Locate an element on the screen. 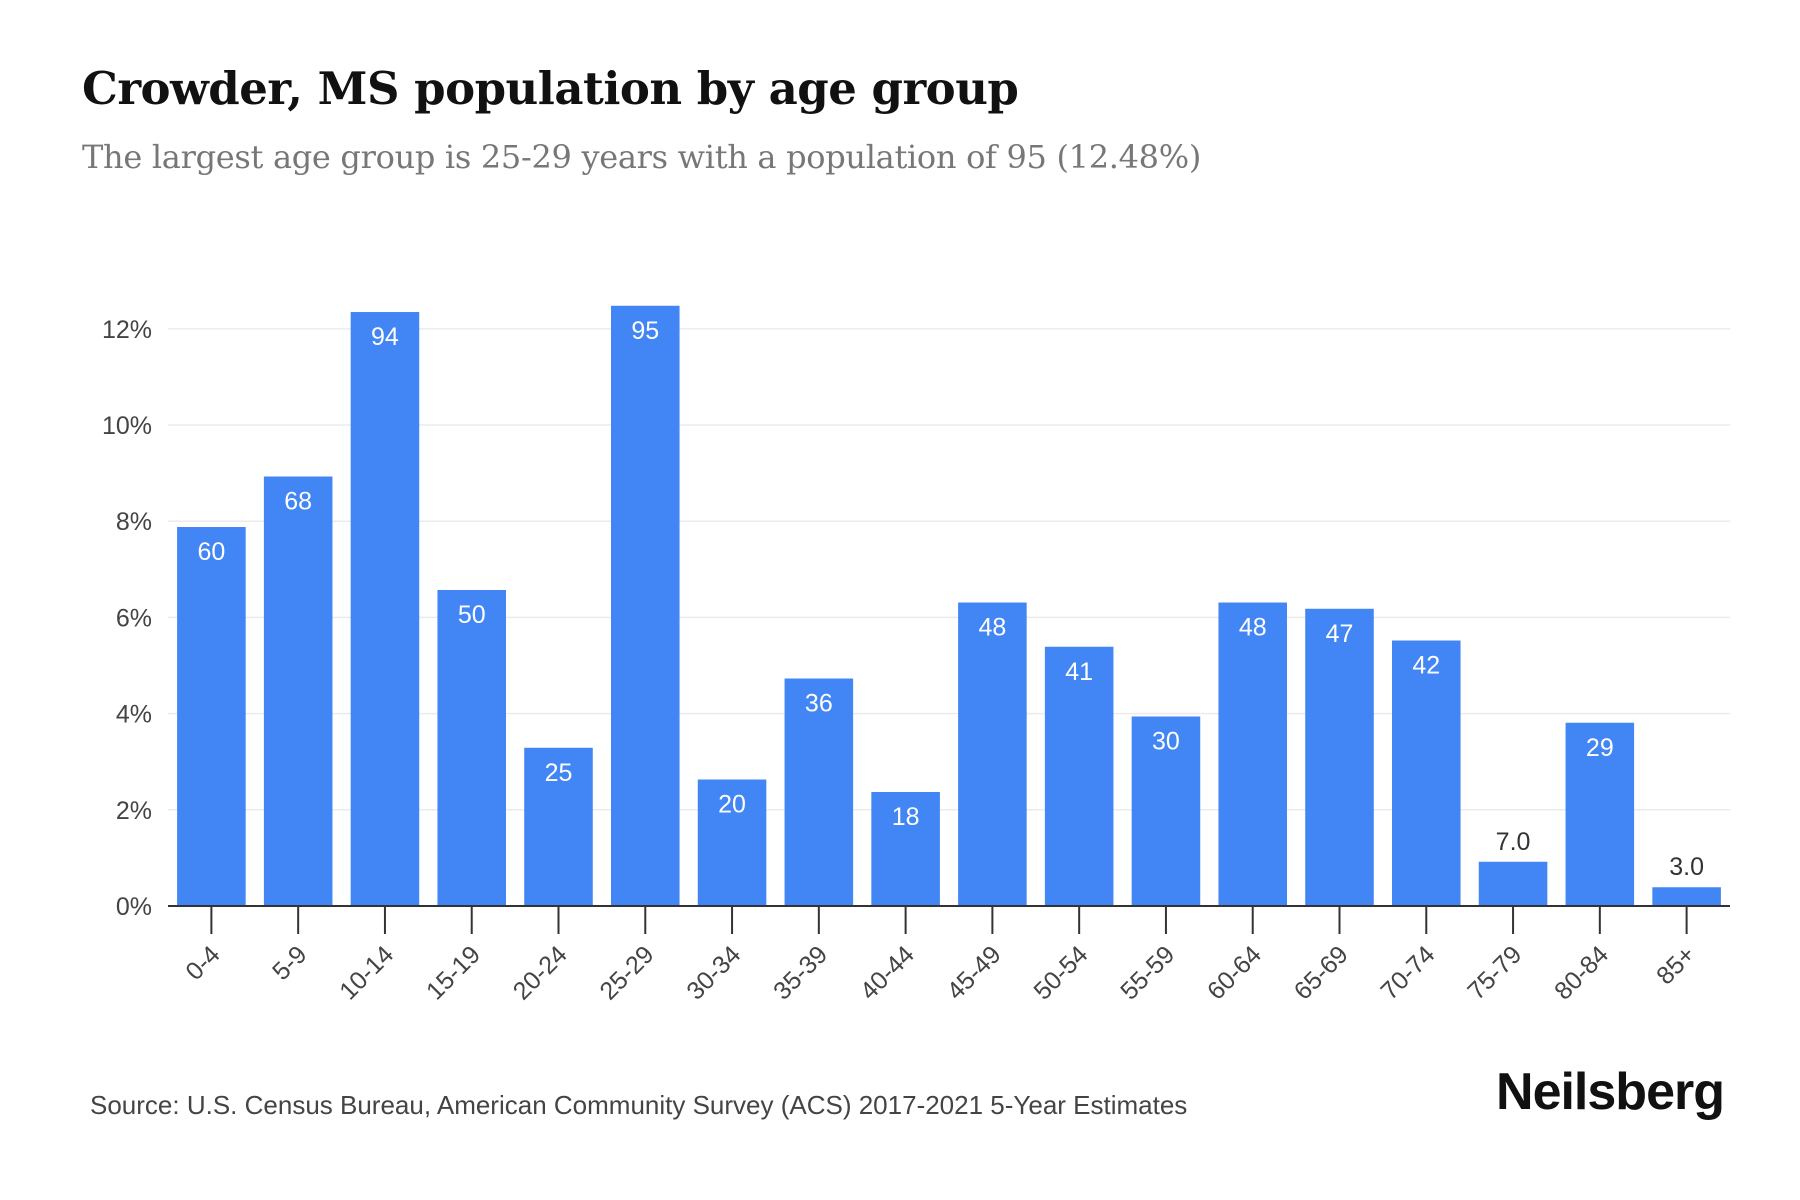 This screenshot has height=1200, width=1800. y-tick-label: 2% is located at coordinates (134, 811).